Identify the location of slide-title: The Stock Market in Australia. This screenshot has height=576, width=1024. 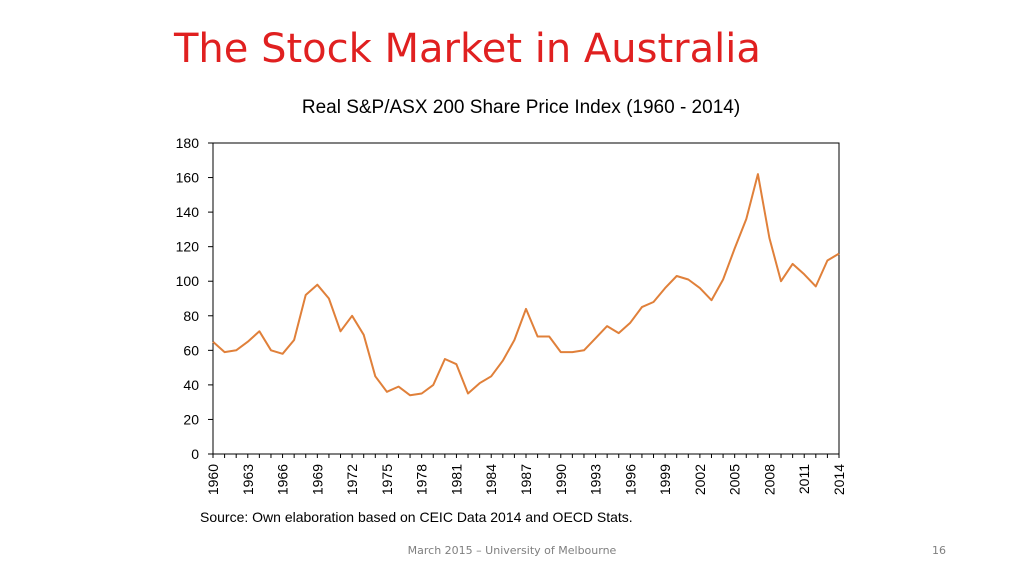
(467, 49).